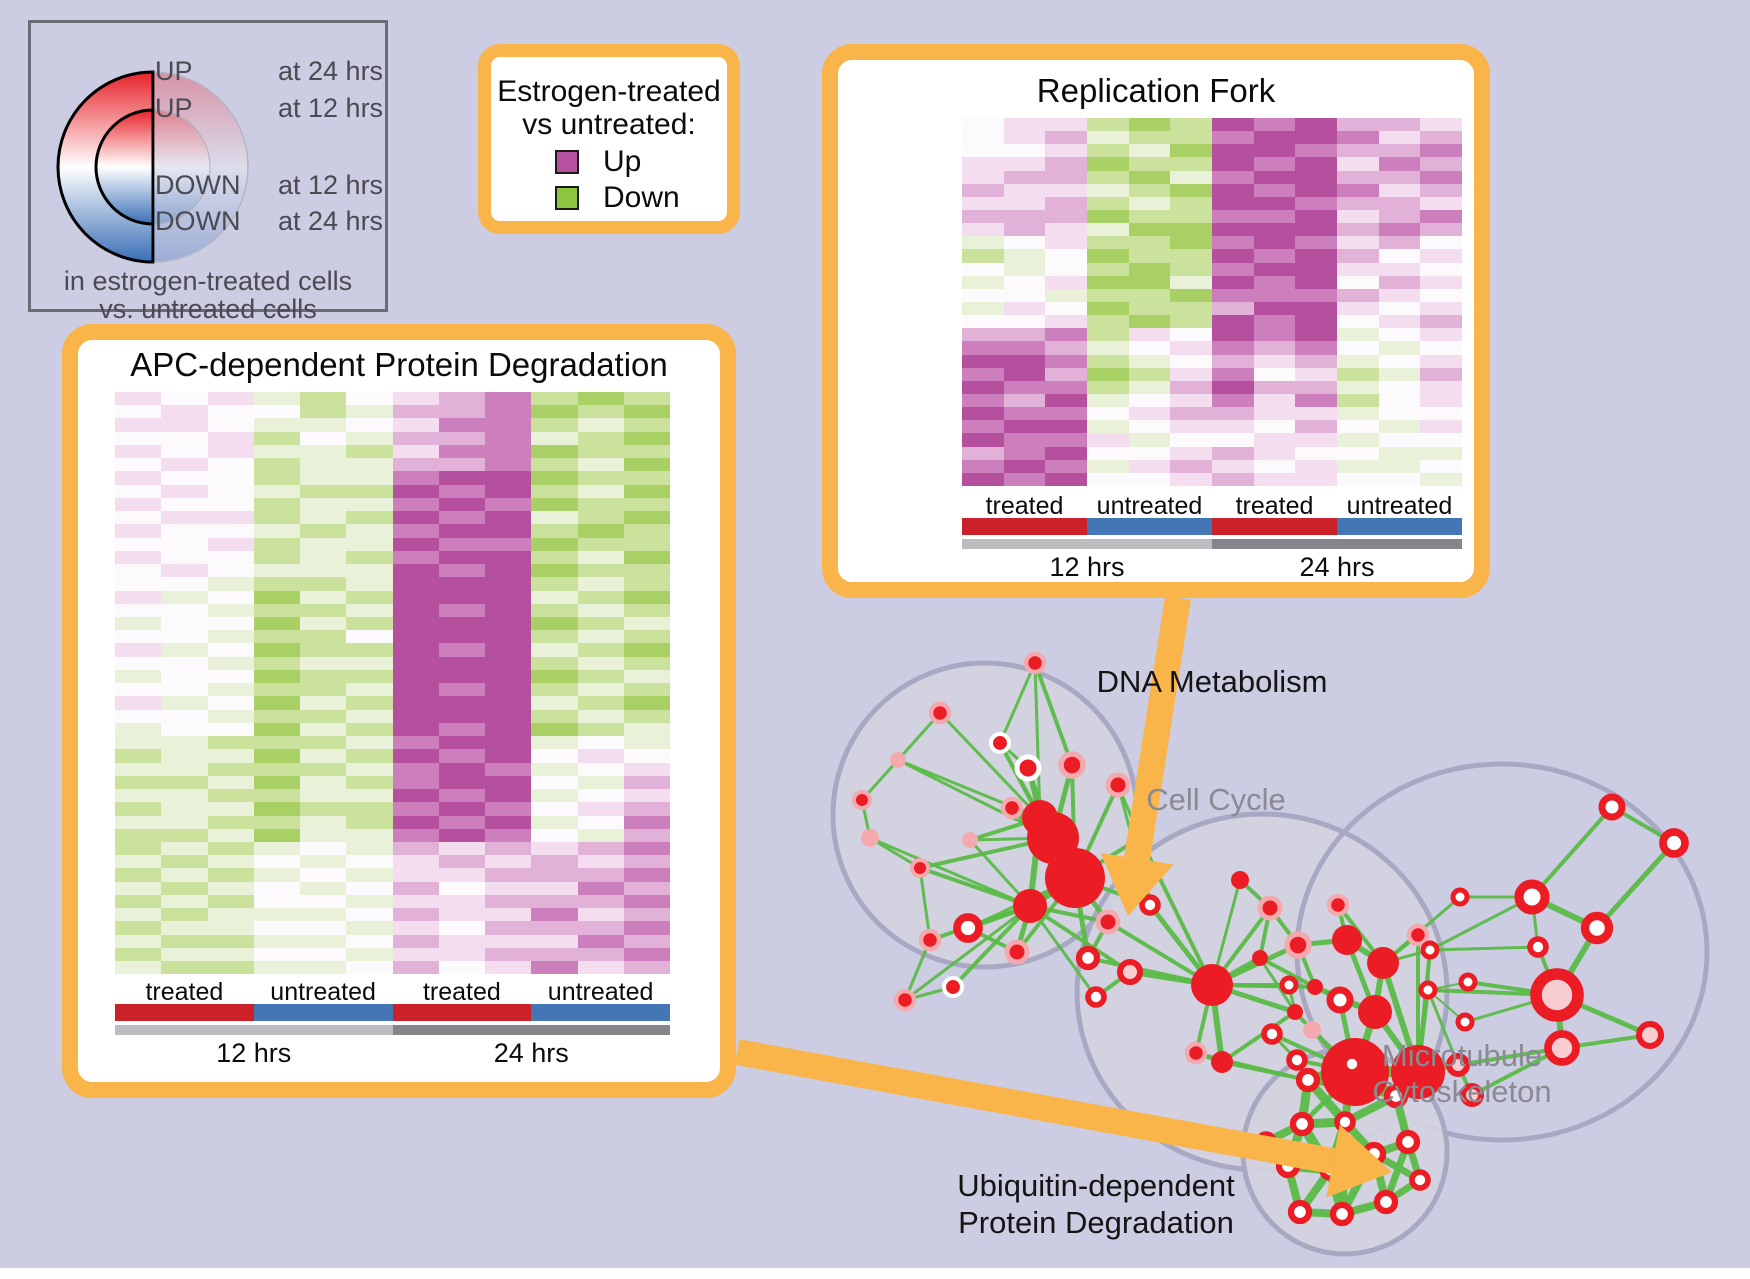  What do you see at coordinates (392, 1053) in the screenshot?
I see `time-labels-row: 12 hrs 24 hrs` at bounding box center [392, 1053].